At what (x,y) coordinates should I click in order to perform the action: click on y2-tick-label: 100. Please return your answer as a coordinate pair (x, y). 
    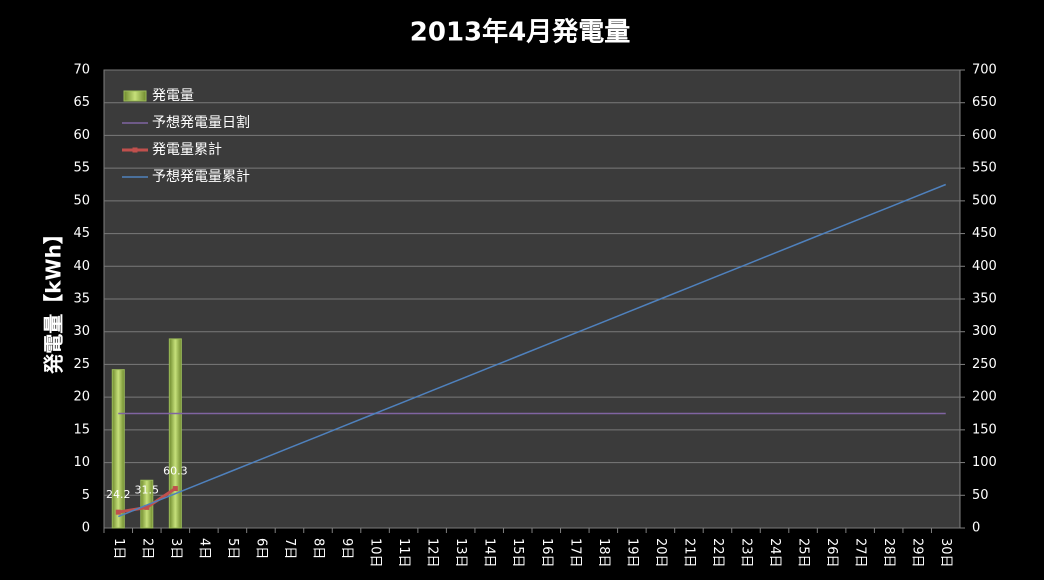
    Looking at the image, I should click on (984, 462).